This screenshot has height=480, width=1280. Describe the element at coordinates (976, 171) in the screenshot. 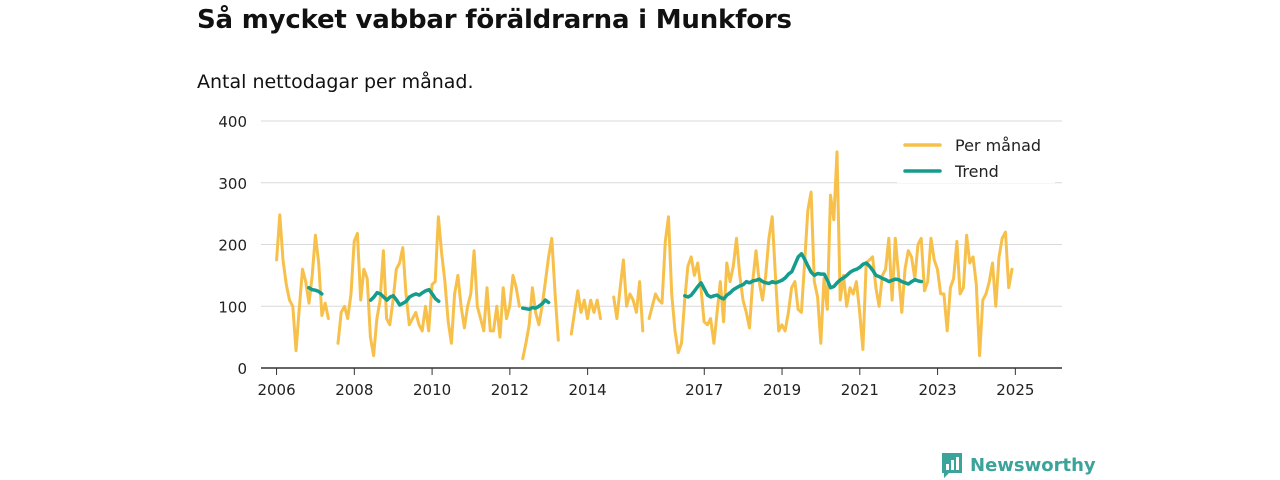

I see `legend-label-trend: Trend` at that location.